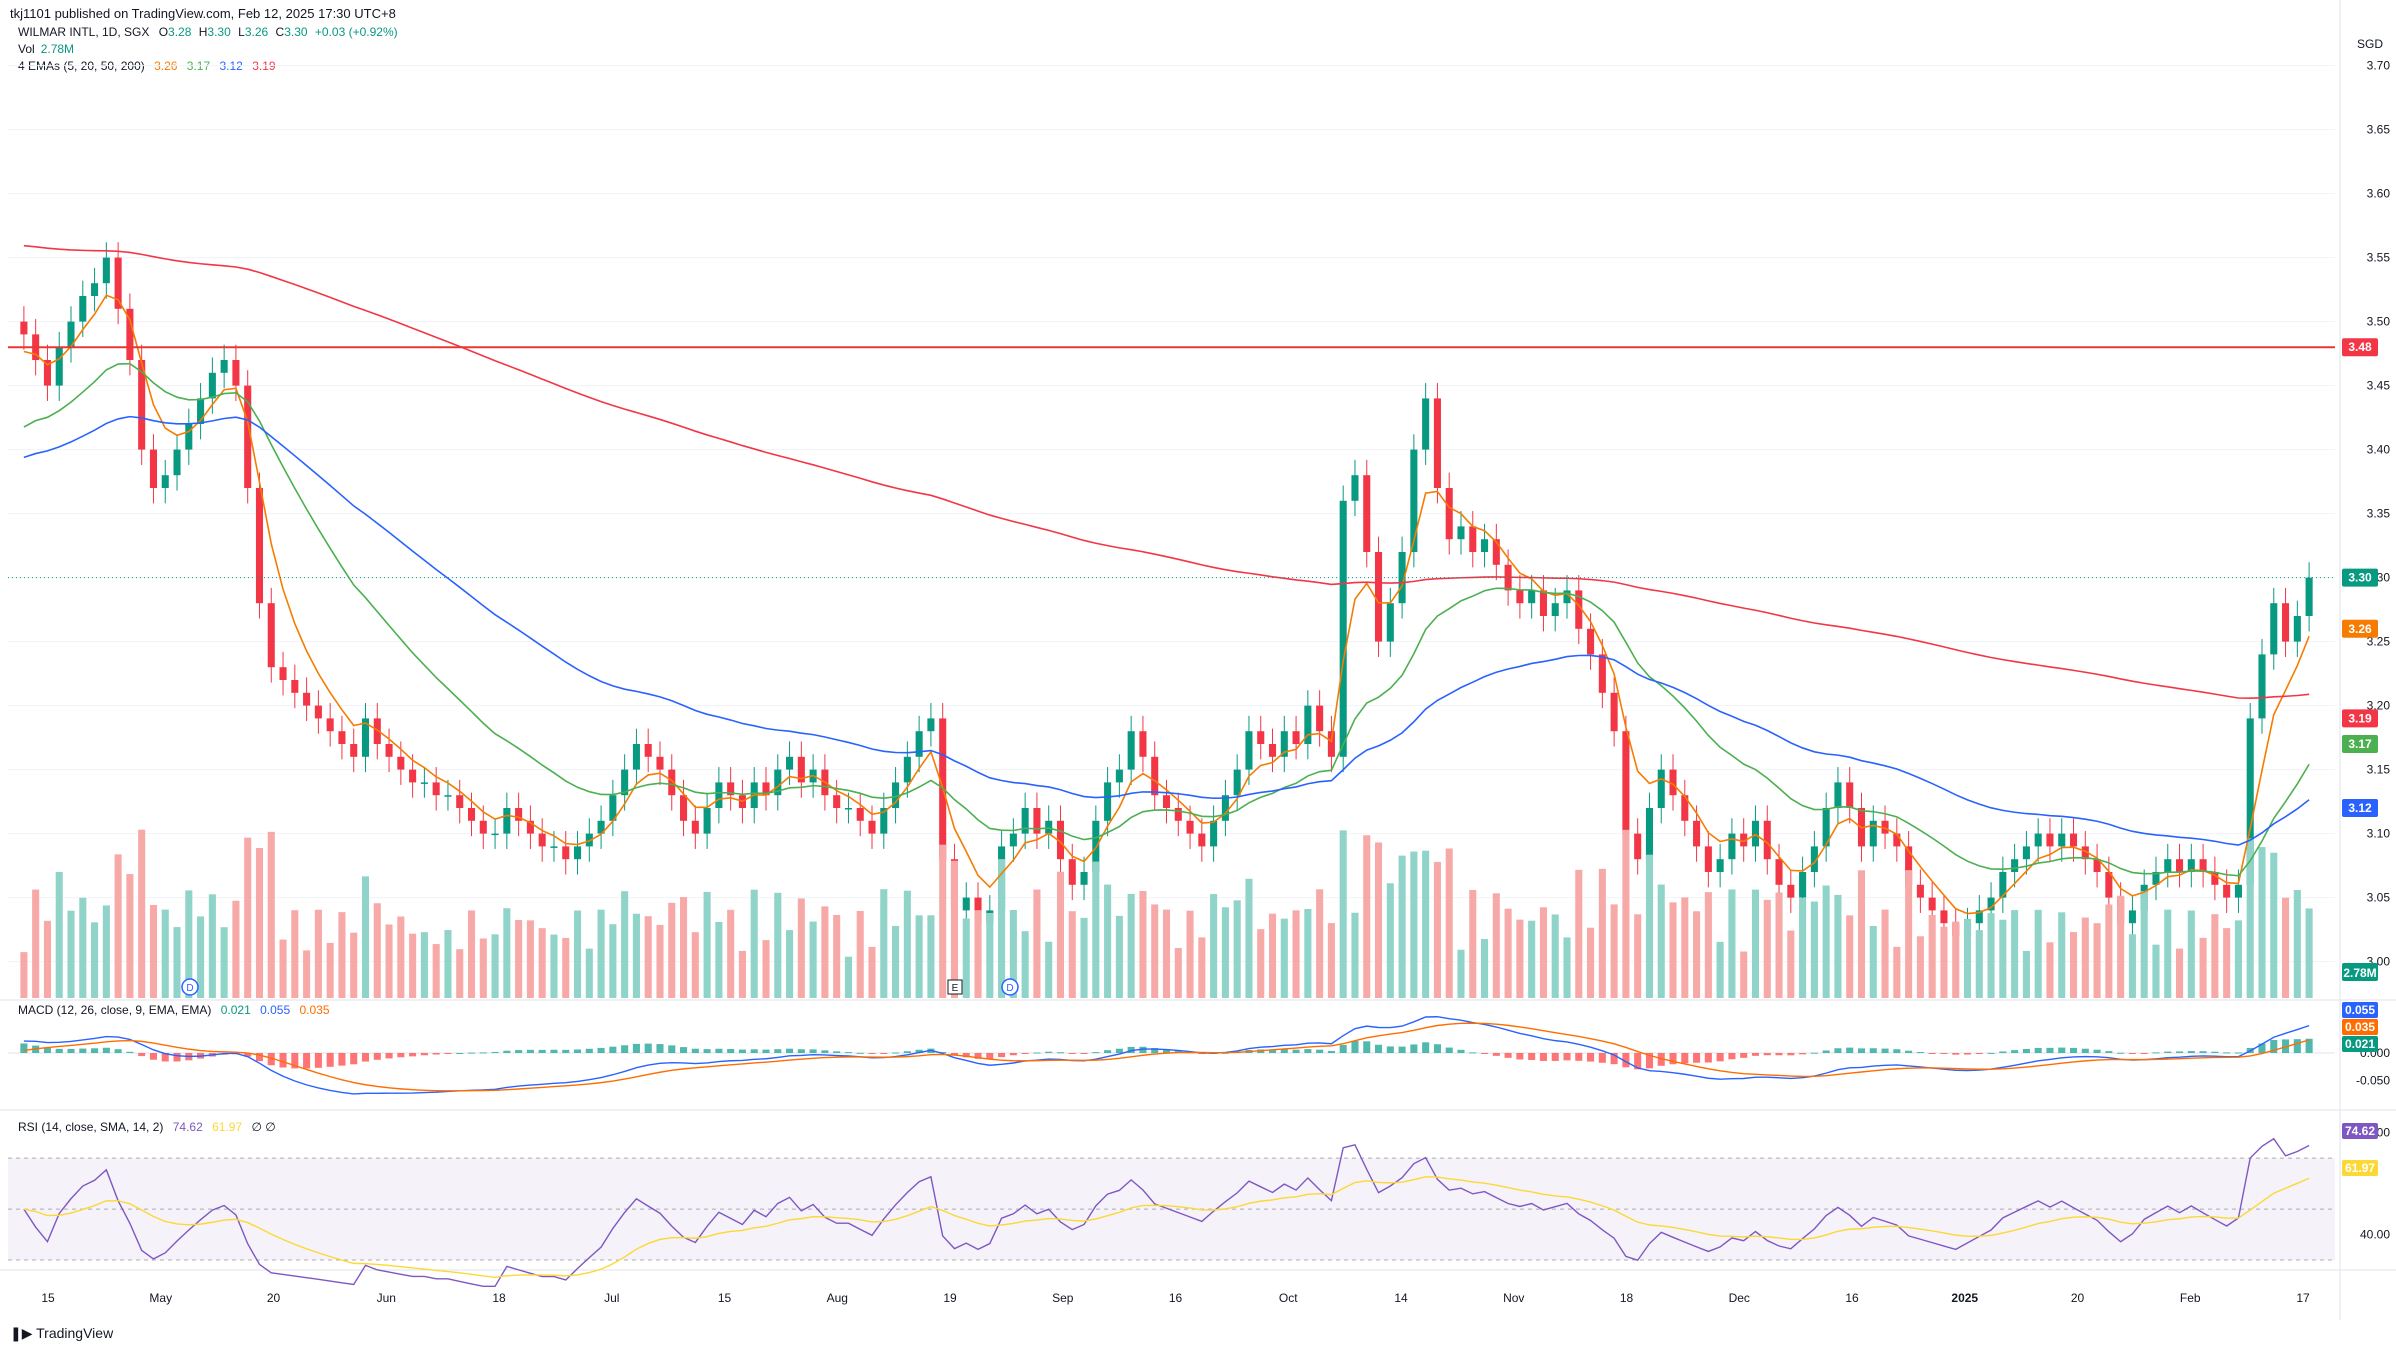  What do you see at coordinates (611, 1298) in the screenshot?
I see `time-tick-label: Jul` at bounding box center [611, 1298].